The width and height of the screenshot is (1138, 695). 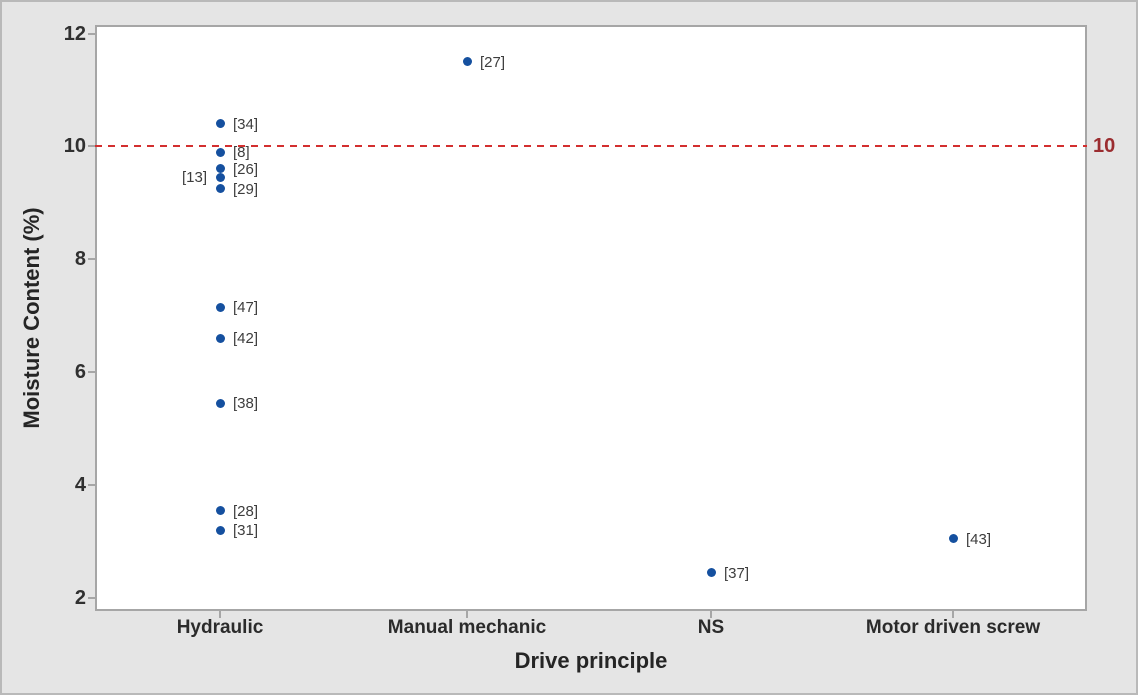 What do you see at coordinates (953, 627) in the screenshot?
I see `x-category-label: Motor driven screw` at bounding box center [953, 627].